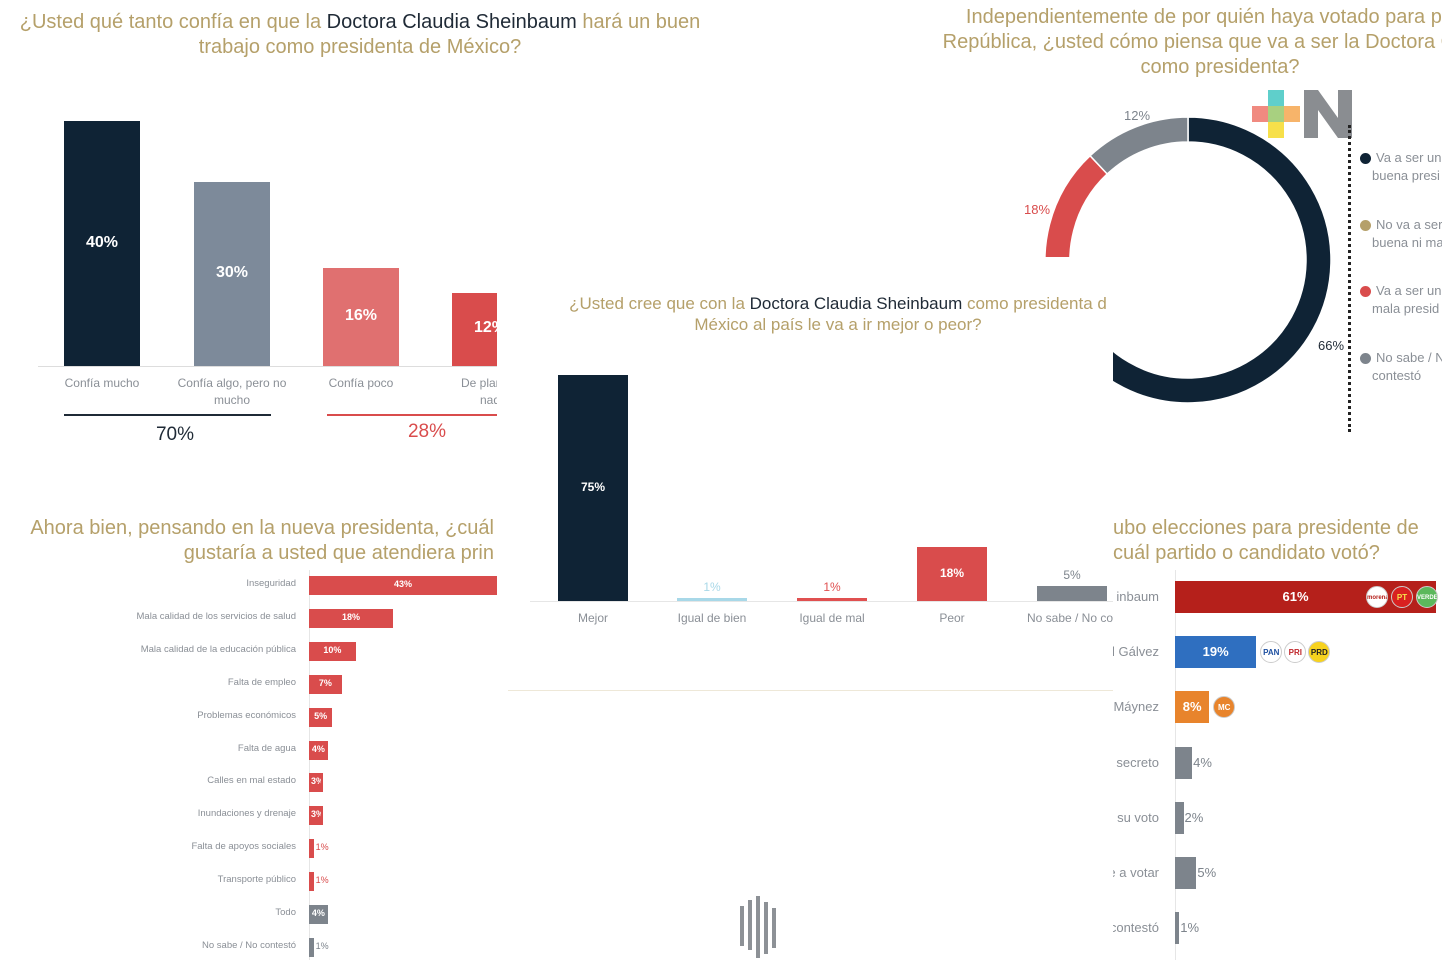  What do you see at coordinates (1407, 242) in the screenshot?
I see `legend-label: buena ni ma` at bounding box center [1407, 242].